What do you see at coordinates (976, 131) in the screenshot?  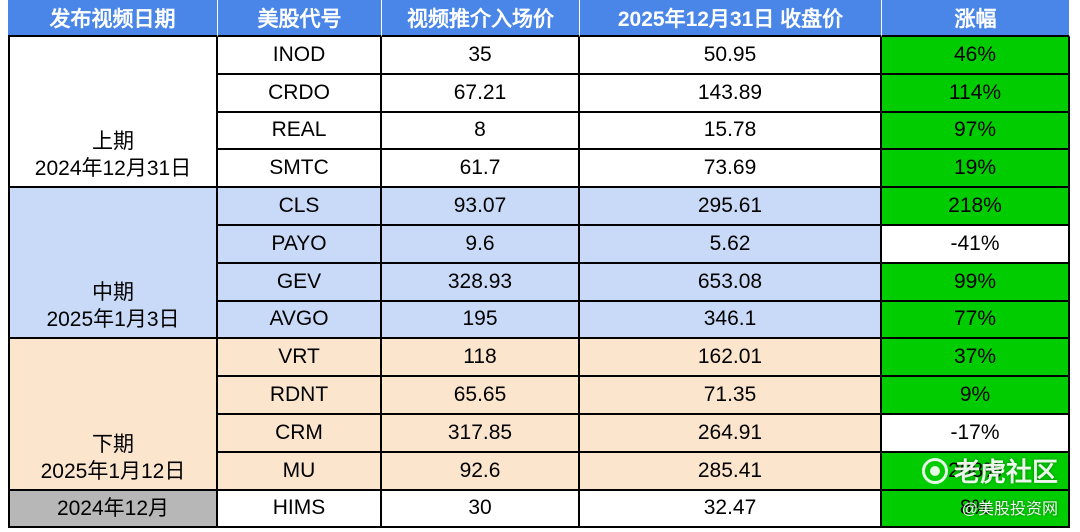 I see `change-cell: 97%` at bounding box center [976, 131].